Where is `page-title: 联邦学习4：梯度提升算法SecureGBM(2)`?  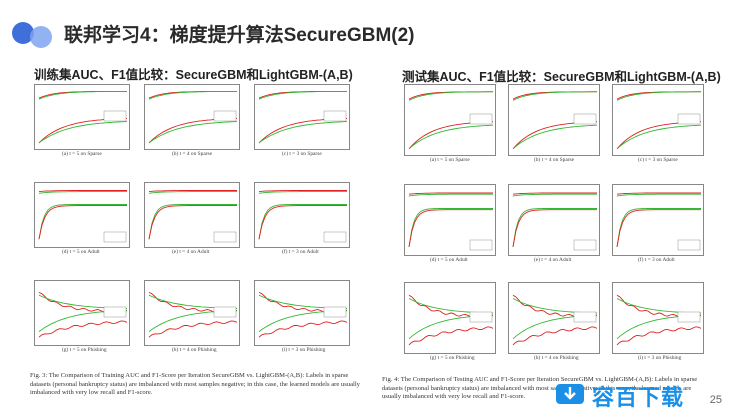
page-title: 联邦学习4：梯度提升算法SecureGBM(2) is located at coordinates (239, 35).